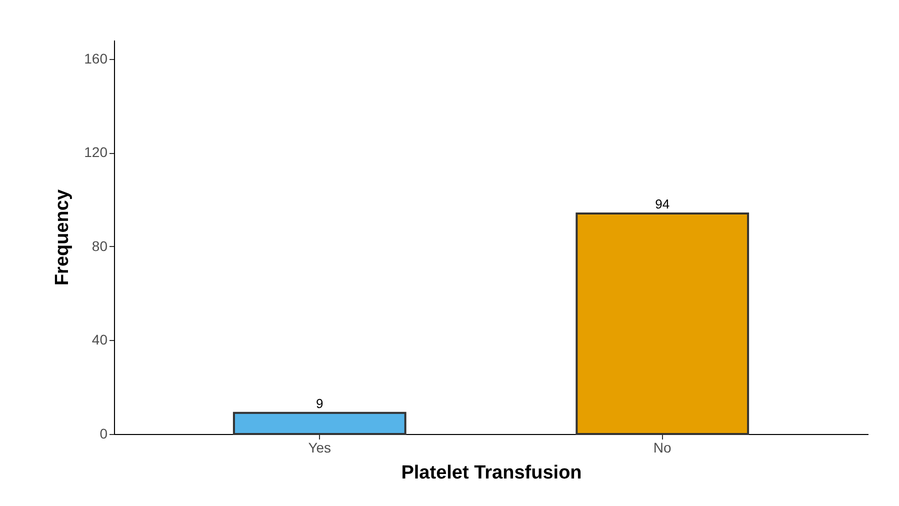 This screenshot has width=899, height=506. What do you see at coordinates (96, 58) in the screenshot?
I see `y-tick-label: 160` at bounding box center [96, 58].